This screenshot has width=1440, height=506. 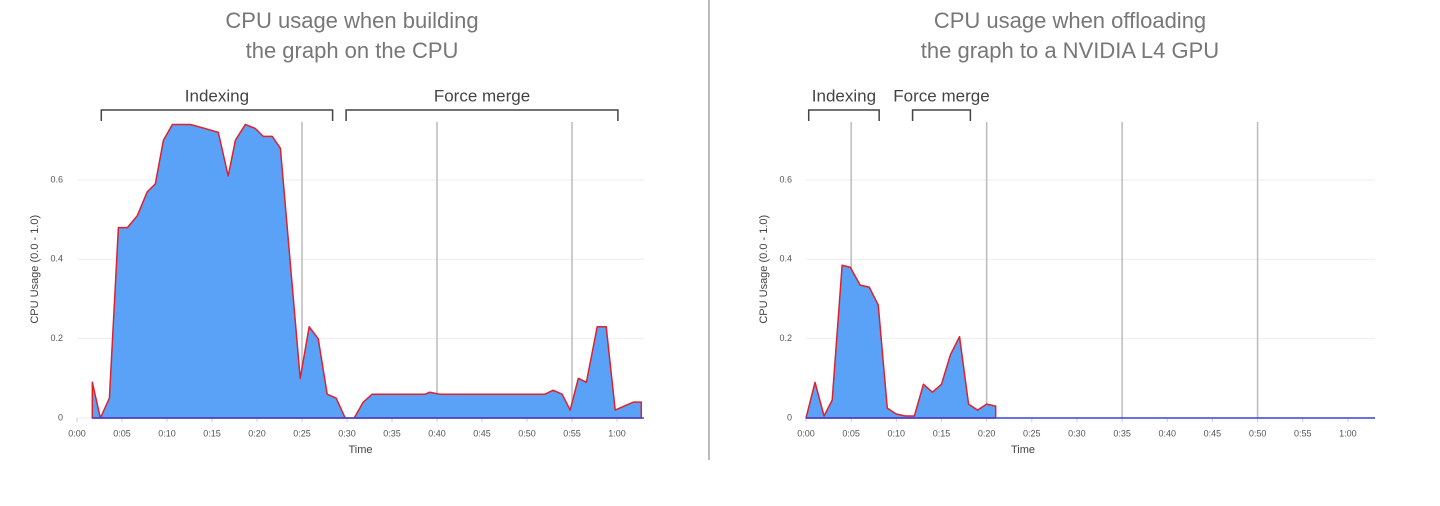 I want to click on area, so click(x=901, y=341).